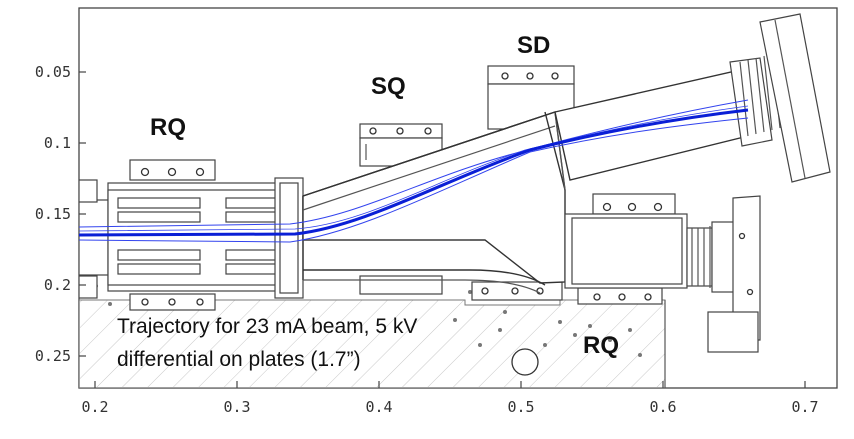  Describe the element at coordinates (795, 98) in the screenshot. I see `upper-flange` at that location.